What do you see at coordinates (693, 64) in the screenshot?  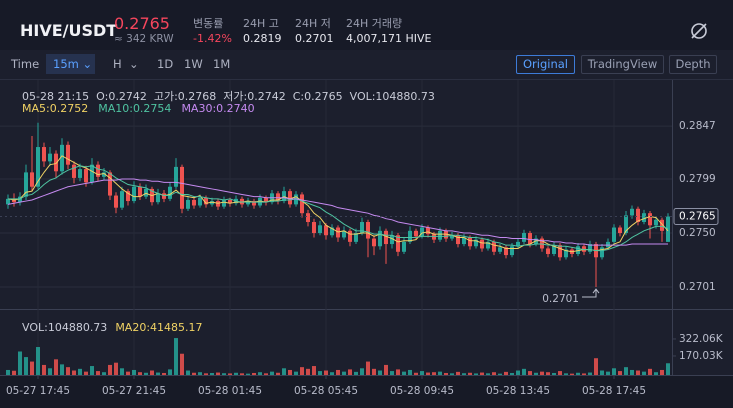 I see `view-button: Depth` at bounding box center [693, 64].